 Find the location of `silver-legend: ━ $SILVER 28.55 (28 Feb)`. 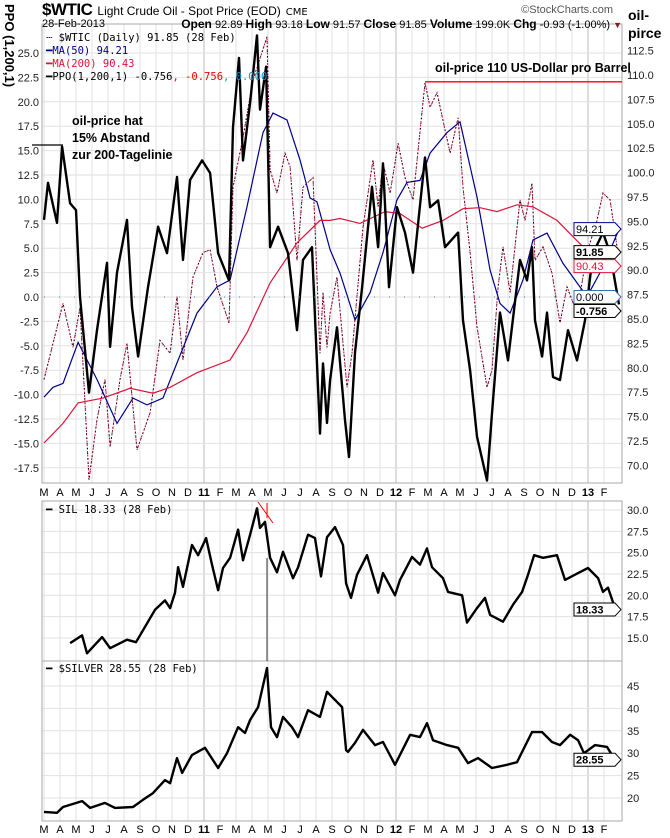

silver-legend: ━ $SILVER 28.55 (28 Feb) is located at coordinates (122, 669).